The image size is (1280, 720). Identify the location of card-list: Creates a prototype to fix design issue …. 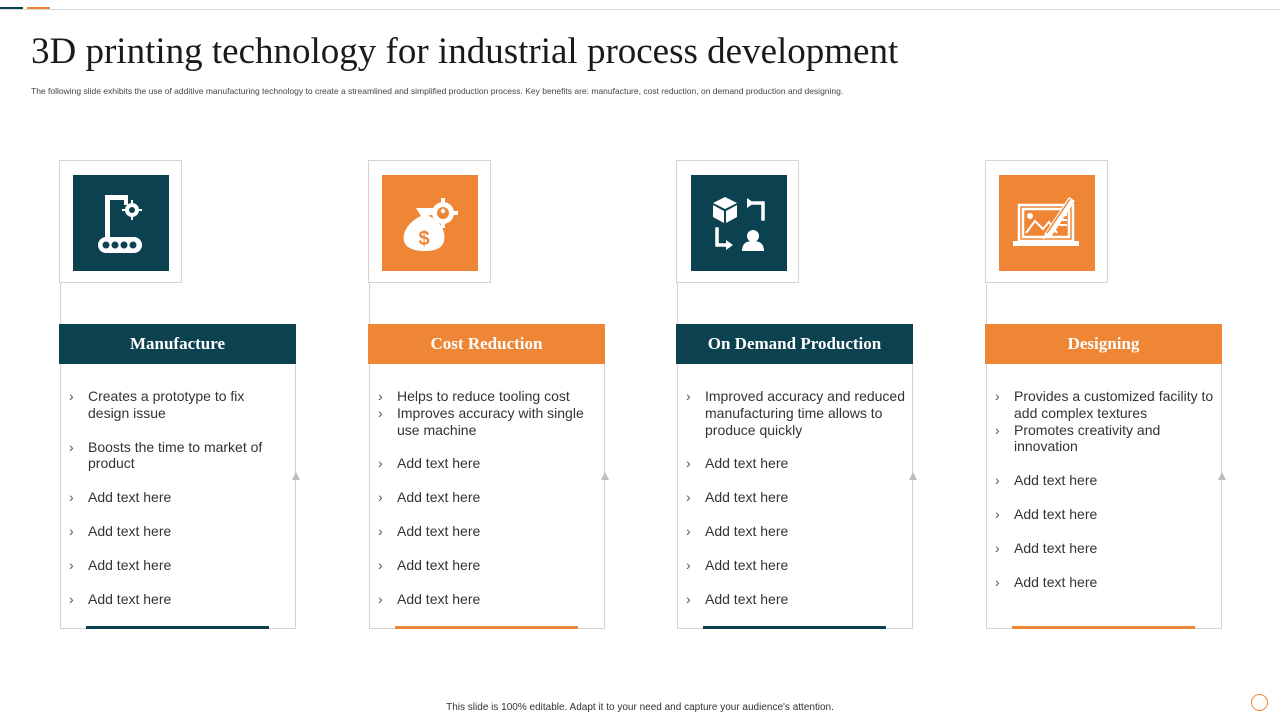
(179, 497).